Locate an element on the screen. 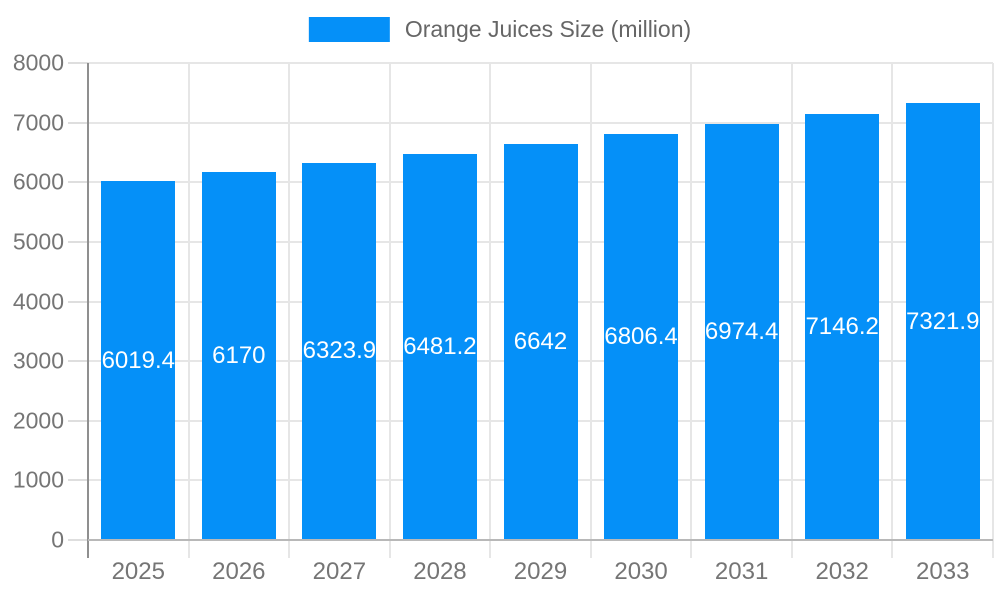  y-axis-tick-label: 6000 is located at coordinates (38, 181).